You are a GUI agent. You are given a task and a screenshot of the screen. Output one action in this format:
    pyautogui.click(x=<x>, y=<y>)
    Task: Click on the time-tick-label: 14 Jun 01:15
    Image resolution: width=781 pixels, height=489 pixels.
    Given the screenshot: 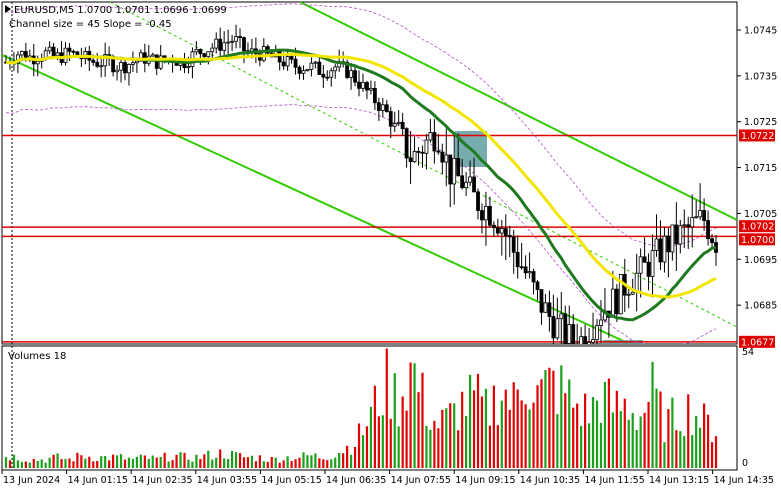 What is the action you would take?
    pyautogui.click(x=98, y=480)
    